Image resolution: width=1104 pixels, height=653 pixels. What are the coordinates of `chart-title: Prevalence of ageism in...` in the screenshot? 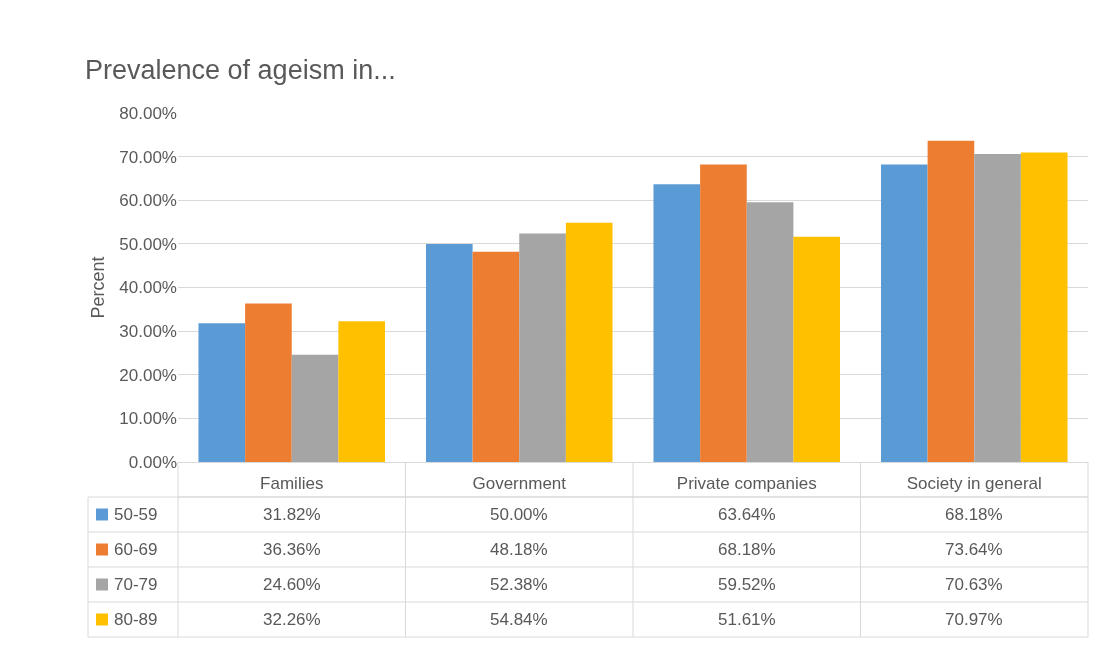 It's located at (240, 70).